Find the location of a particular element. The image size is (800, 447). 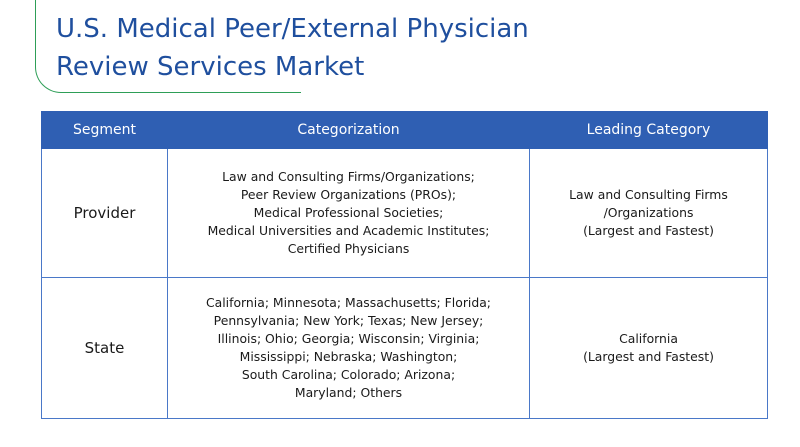

segment-cell: Provider is located at coordinates (104, 213).